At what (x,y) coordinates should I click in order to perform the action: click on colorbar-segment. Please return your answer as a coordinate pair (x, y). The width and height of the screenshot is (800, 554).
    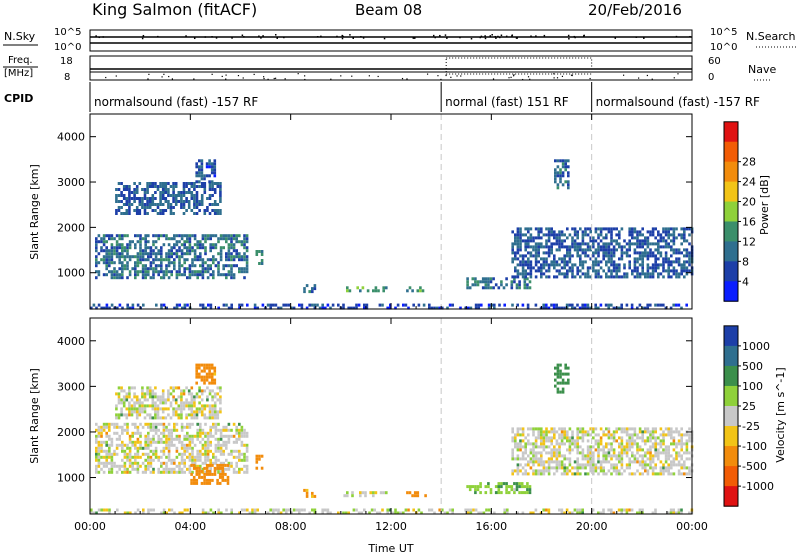
    Looking at the image, I should click on (731, 172).